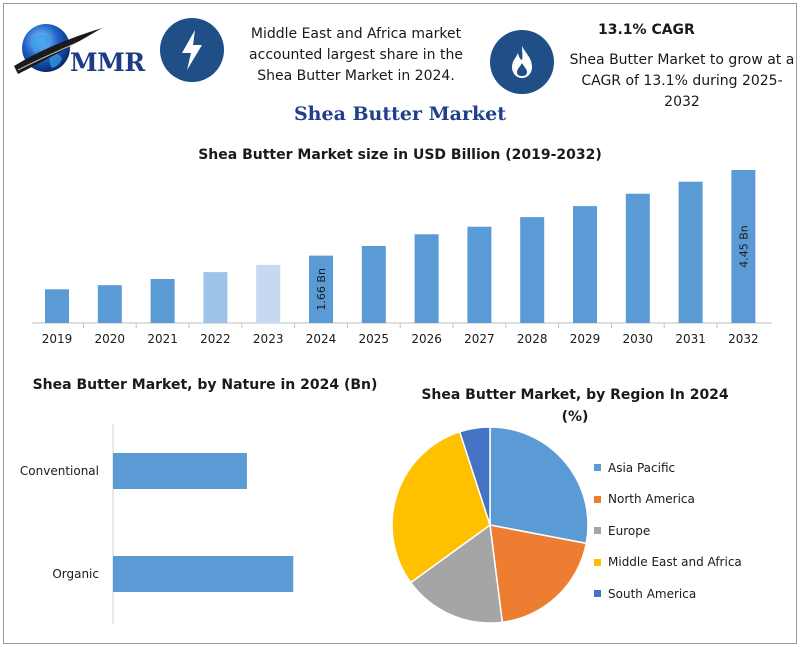  What do you see at coordinates (479, 274) in the screenshot?
I see `bar-2027` at bounding box center [479, 274].